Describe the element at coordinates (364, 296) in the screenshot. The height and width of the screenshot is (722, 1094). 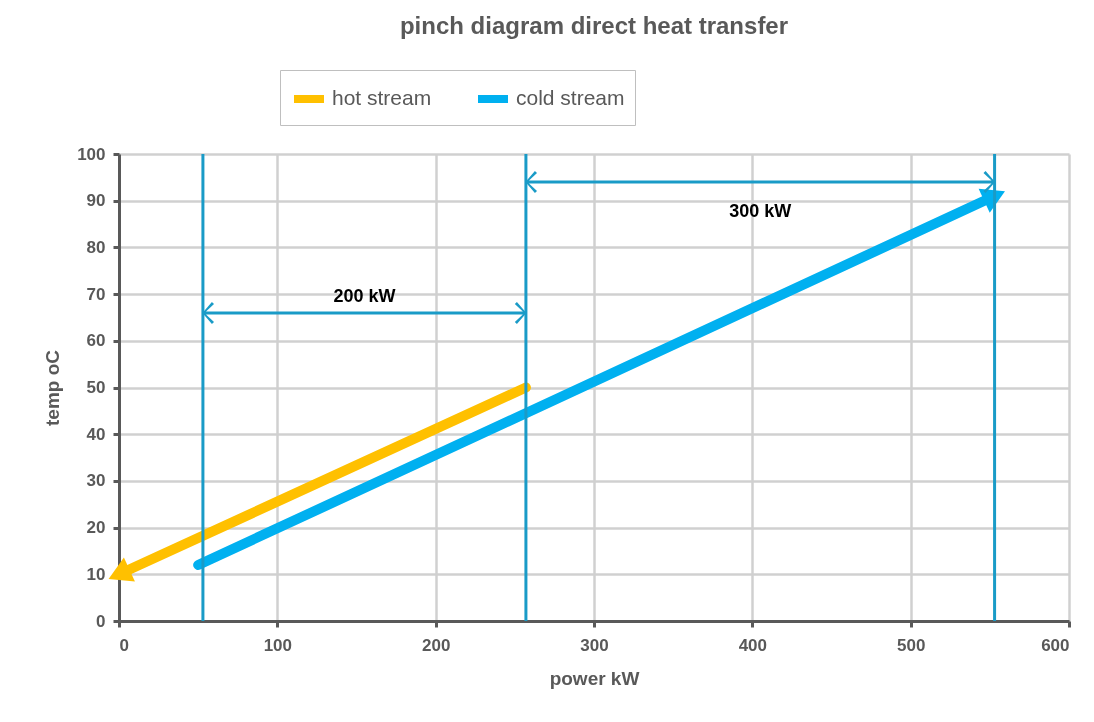
I see `annotation: 200 kW` at that location.